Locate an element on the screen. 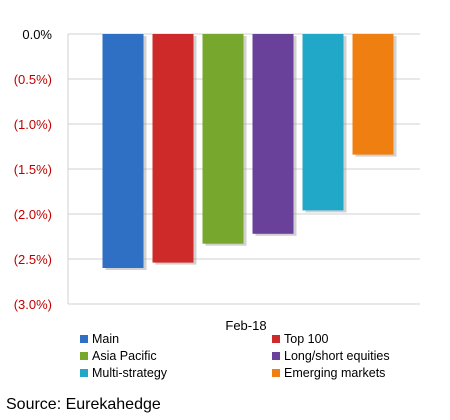 This screenshot has width=450, height=420. y-tick-label: (0.5%) is located at coordinates (33, 79).